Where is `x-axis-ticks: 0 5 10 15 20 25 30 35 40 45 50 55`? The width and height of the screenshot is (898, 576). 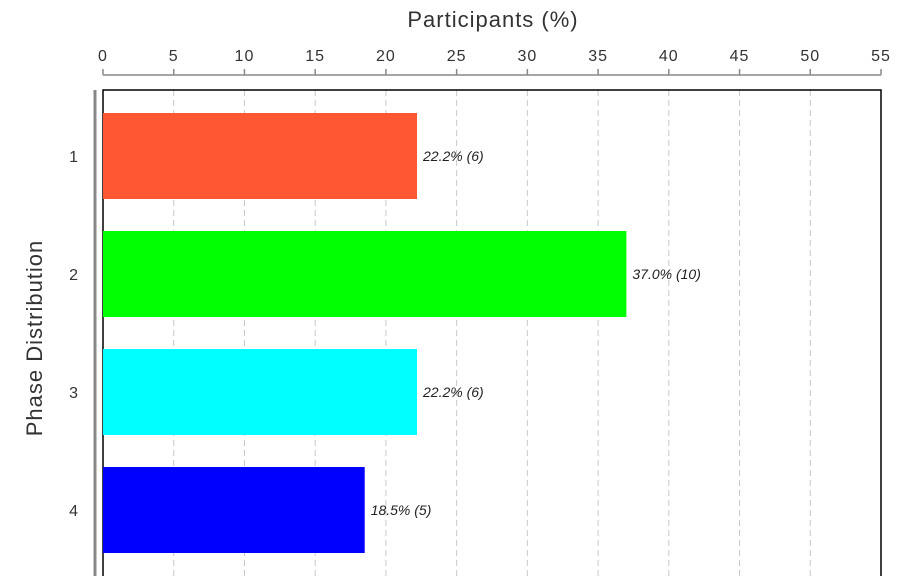 x-axis-ticks: 0 5 10 15 20 25 30 35 40 45 50 55 is located at coordinates (494, 61).